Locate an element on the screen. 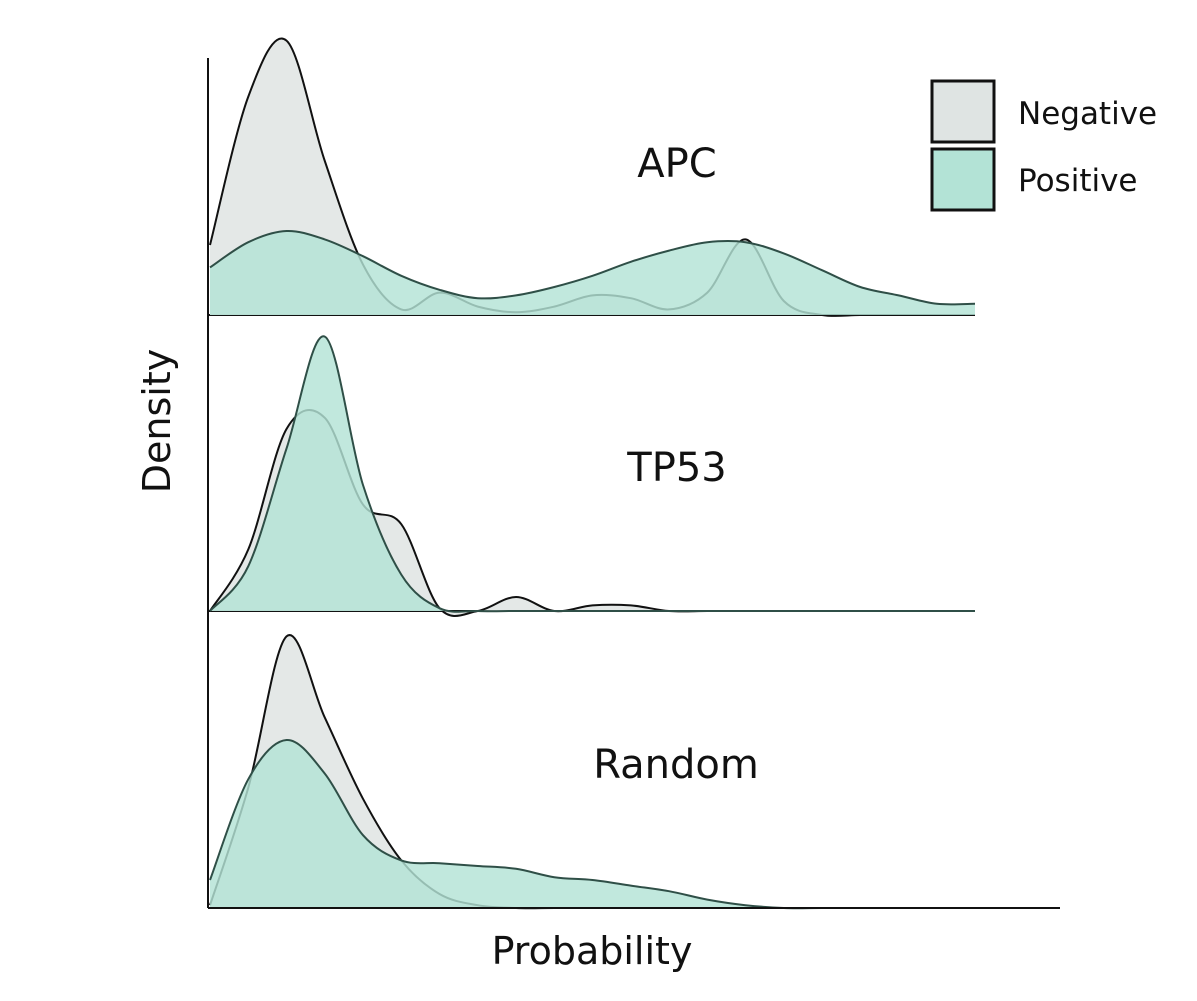  panel-label-random: Random is located at coordinates (676, 765).